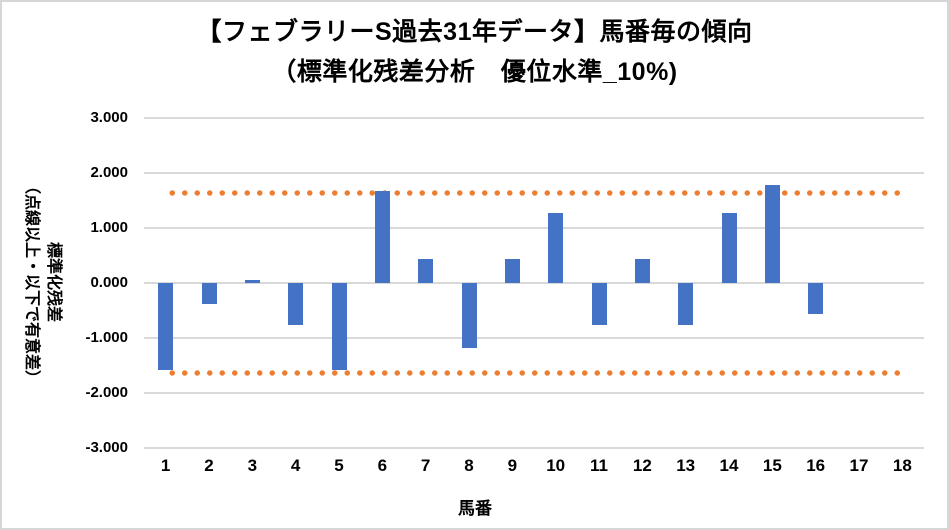  What do you see at coordinates (474, 32) in the screenshot?
I see `chart-title-line1: 【フェブラリーS過去31年データ】馬番毎の傾向` at bounding box center [474, 32].